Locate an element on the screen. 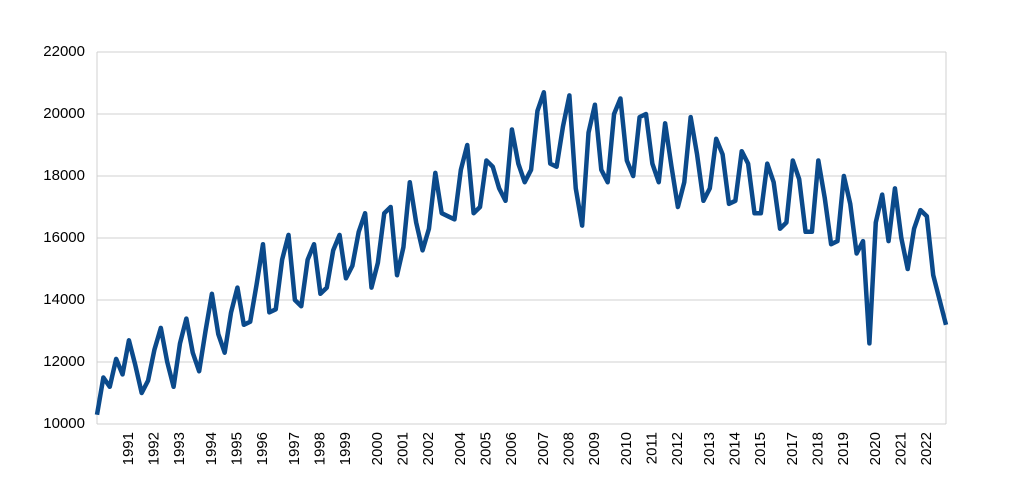 The image size is (1024, 484). x-tick-label: 2011 is located at coordinates (651, 448).